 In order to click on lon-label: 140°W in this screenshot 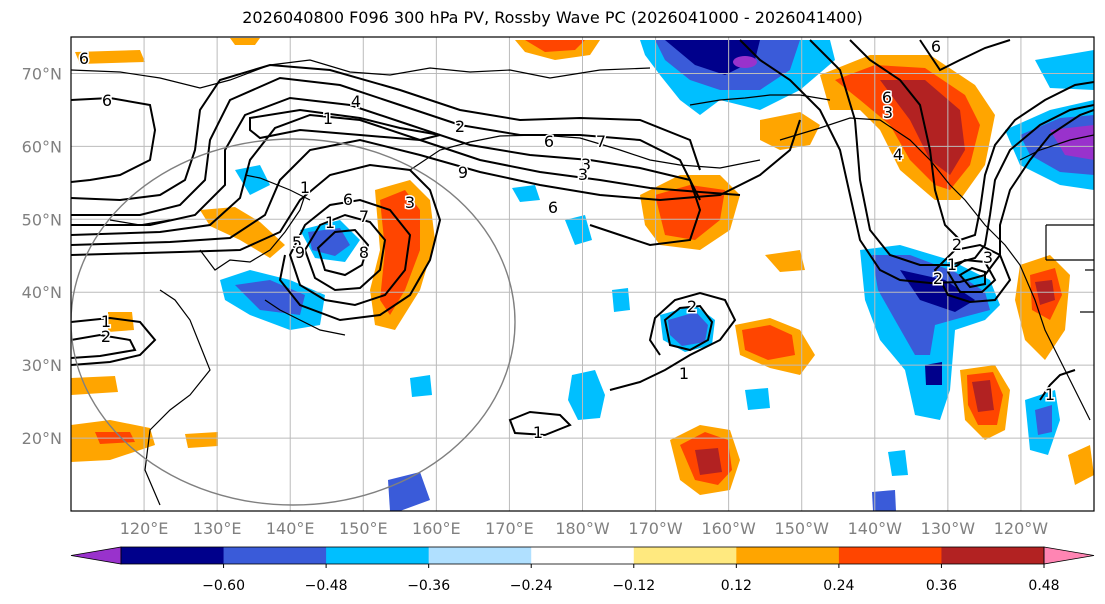, I will do `click(875, 528)`.